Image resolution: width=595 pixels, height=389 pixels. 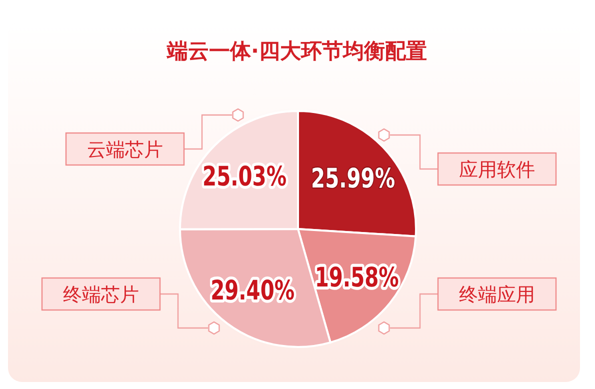 I want to click on slice-label: 应用软件, so click(x=497, y=170).